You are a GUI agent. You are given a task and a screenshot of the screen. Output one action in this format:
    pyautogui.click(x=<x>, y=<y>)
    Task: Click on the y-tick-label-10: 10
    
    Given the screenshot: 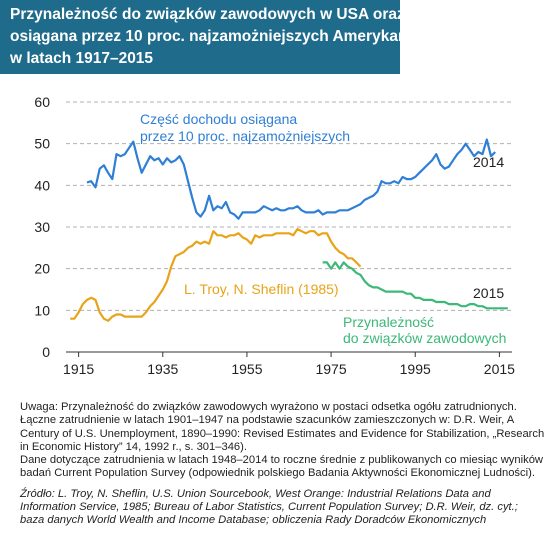 What is the action you would take?
    pyautogui.click(x=42, y=310)
    